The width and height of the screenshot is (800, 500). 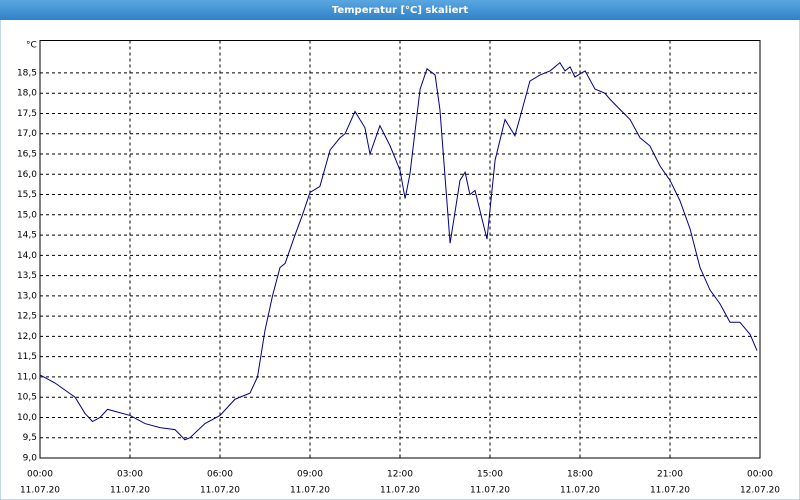 I want to click on y-unit: °C, so click(x=31, y=46).